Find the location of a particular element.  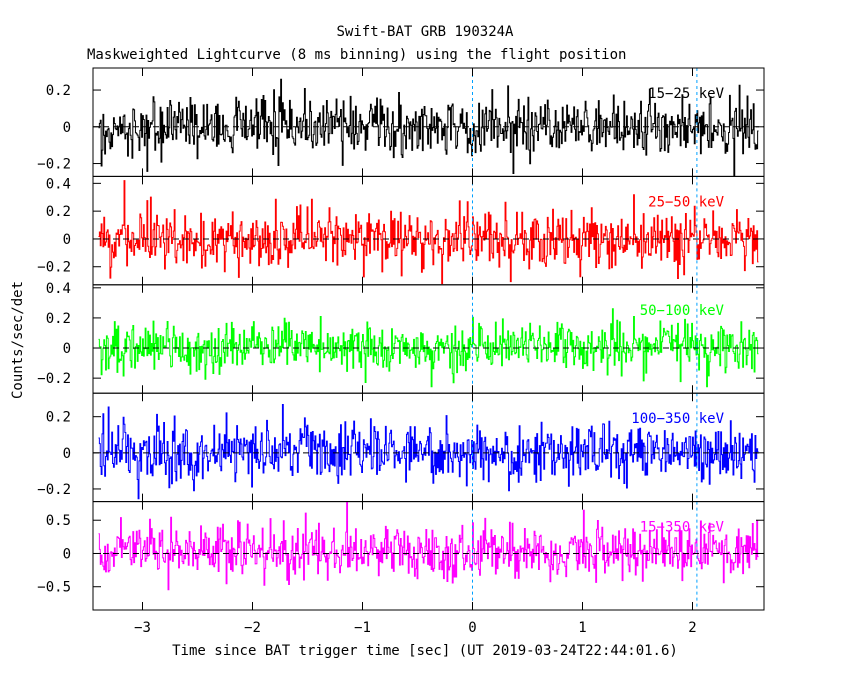

x-tick-label: −2 is located at coordinates (252, 628).